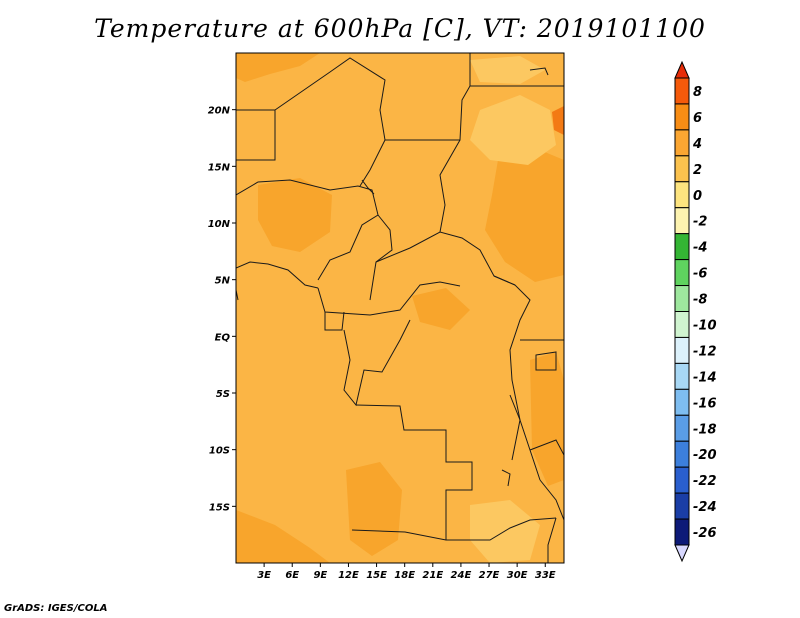  What do you see at coordinates (705, 351) in the screenshot?
I see `colorbar-level-label: -12` at bounding box center [705, 351].